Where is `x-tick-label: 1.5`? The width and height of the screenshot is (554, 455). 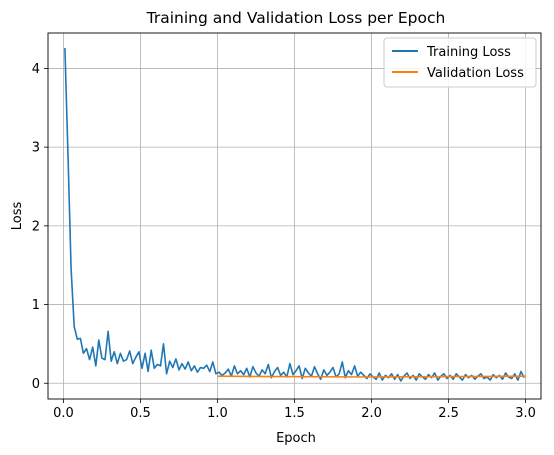
x-tick-label: 1.5 is located at coordinates (294, 413).